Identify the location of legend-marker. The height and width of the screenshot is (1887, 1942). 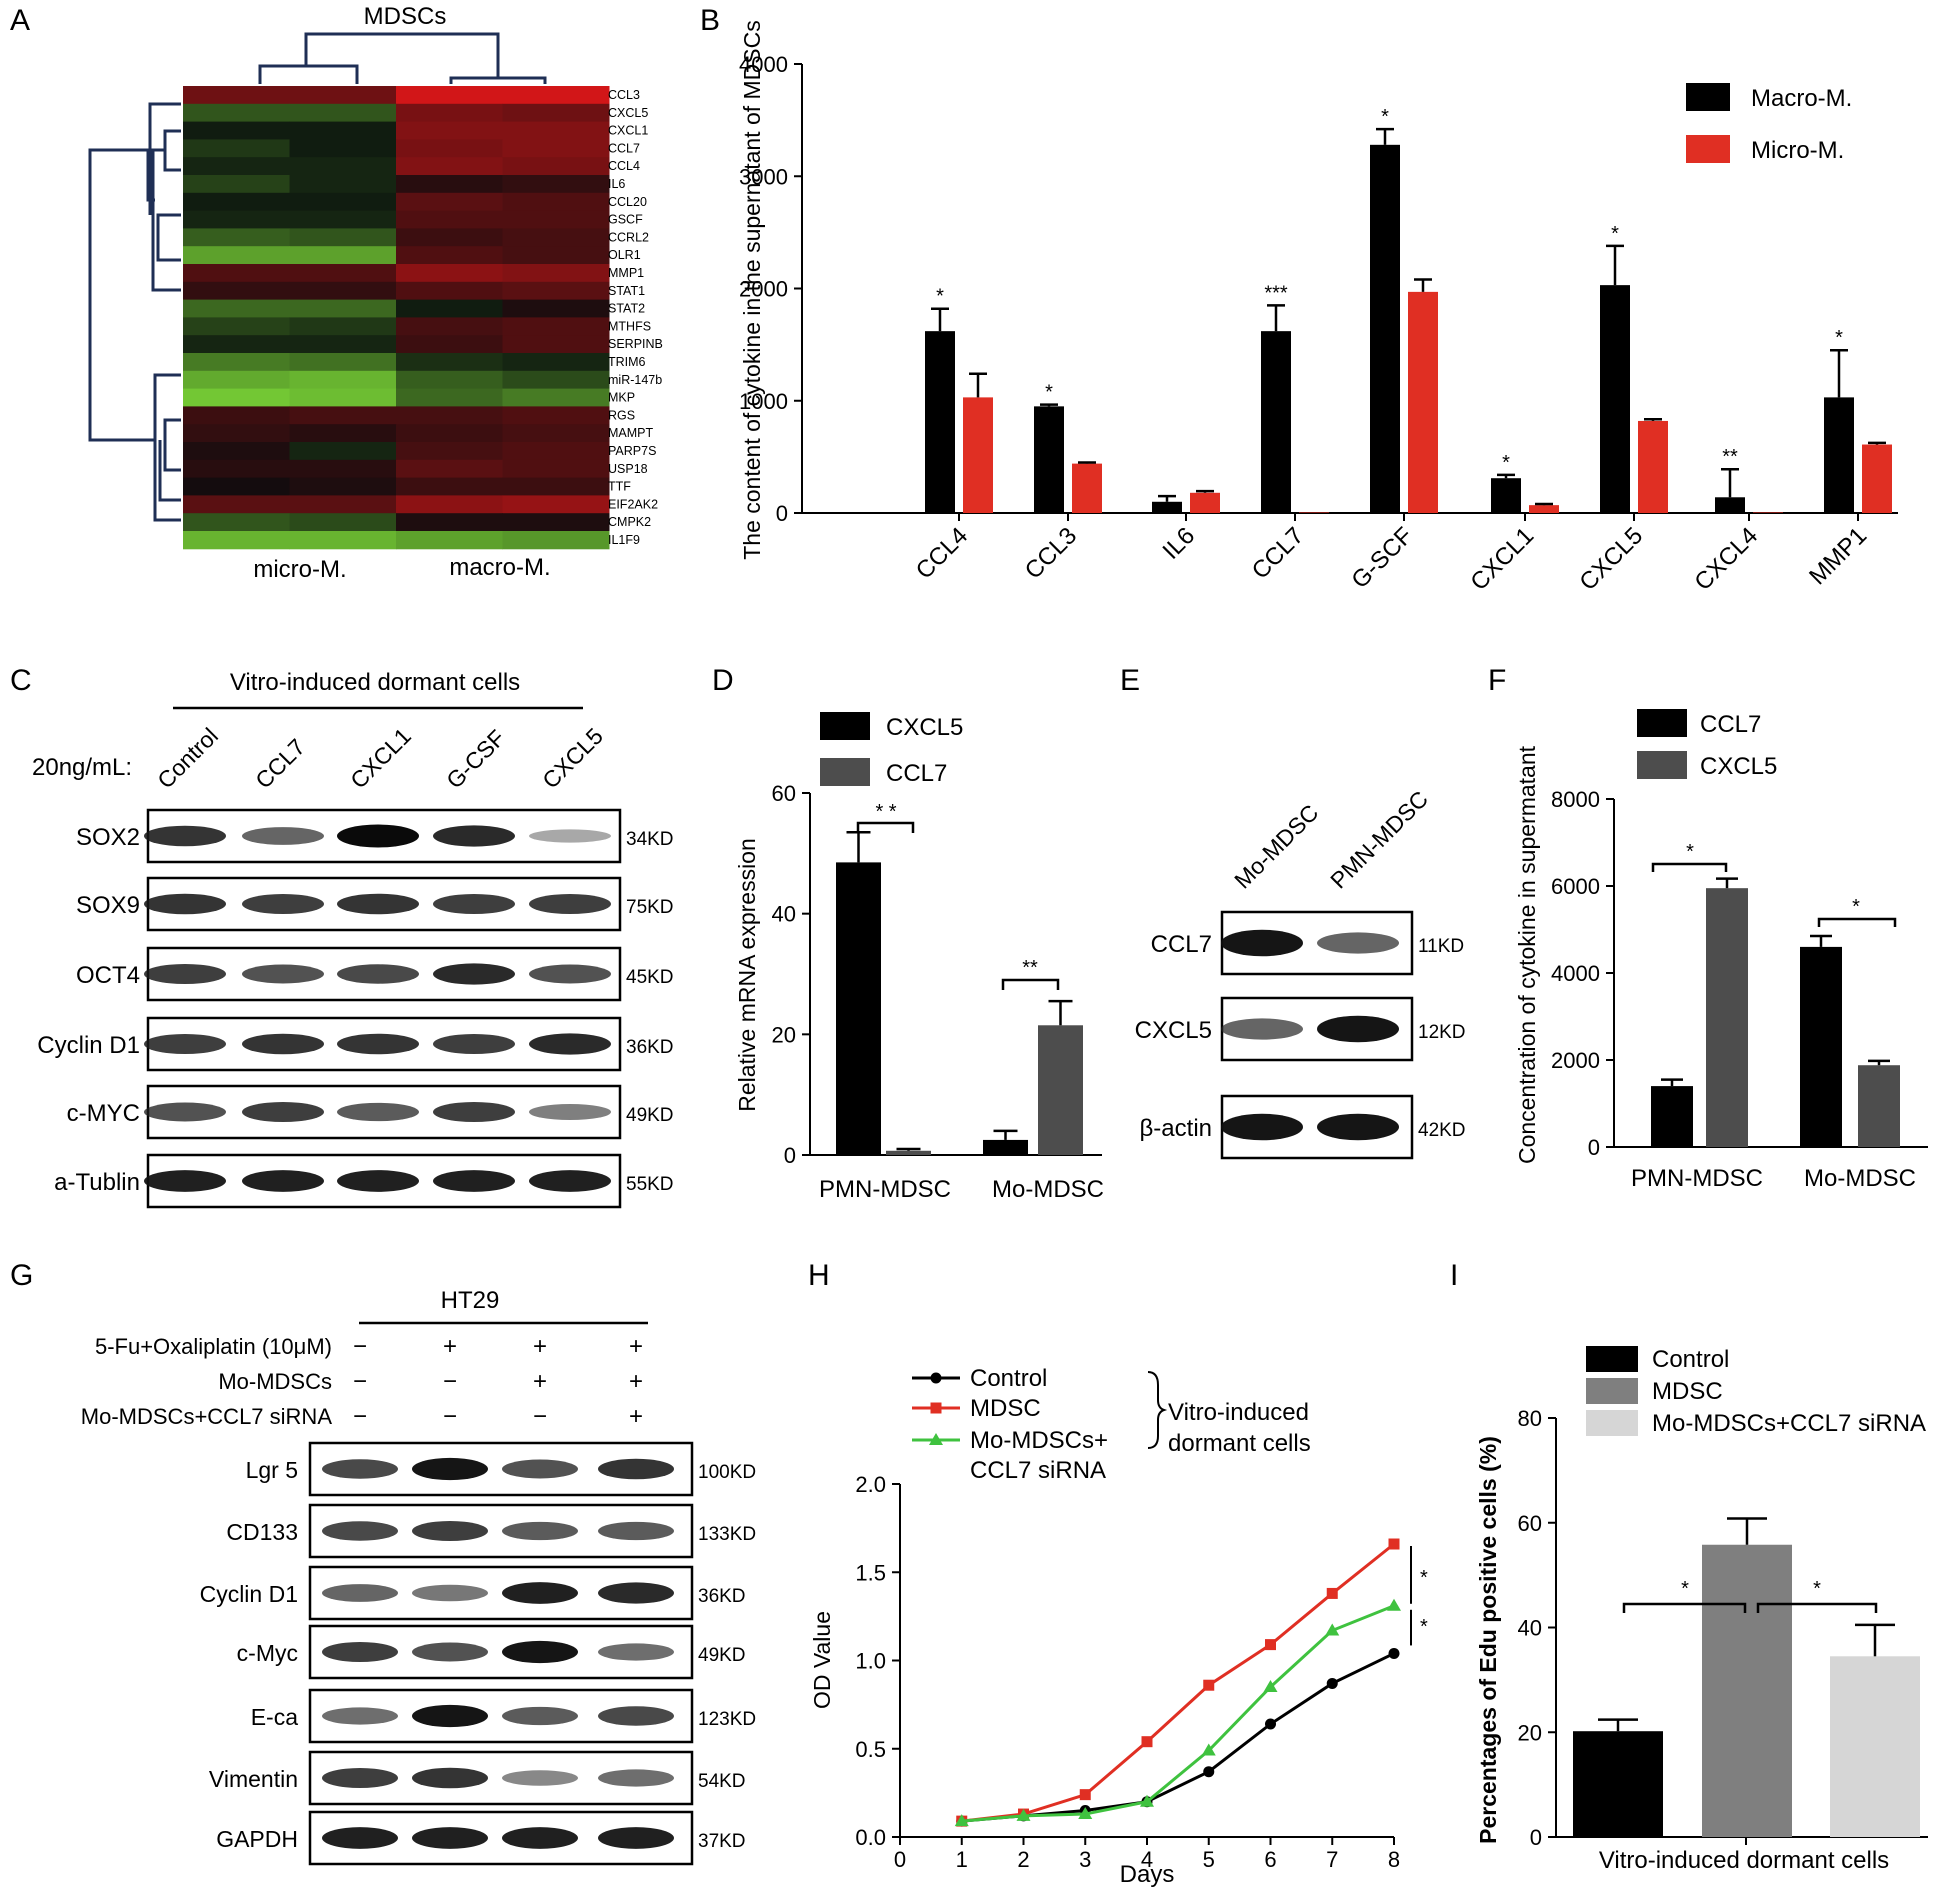
(936, 1439).